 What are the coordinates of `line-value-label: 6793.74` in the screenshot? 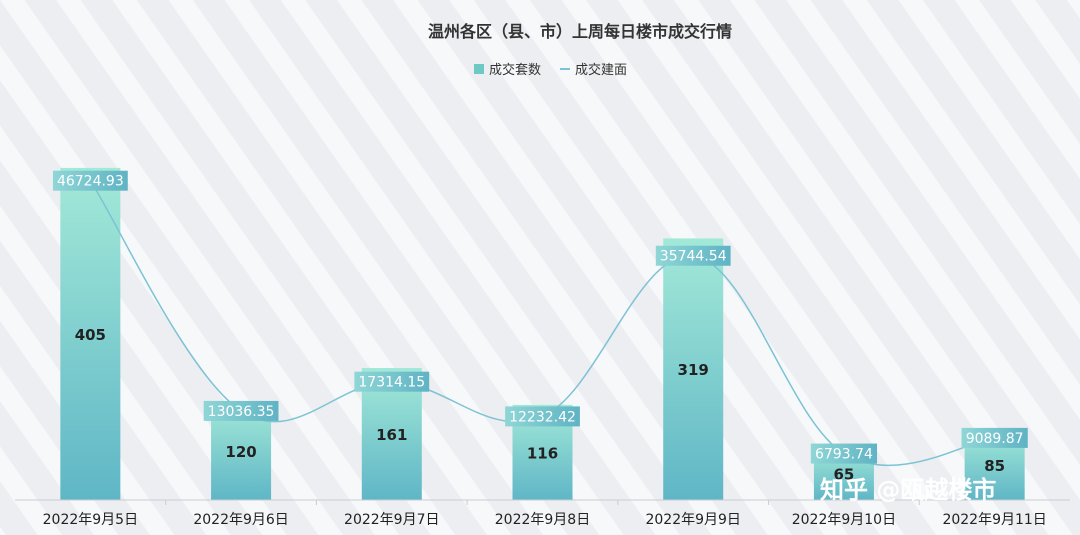 It's located at (844, 455).